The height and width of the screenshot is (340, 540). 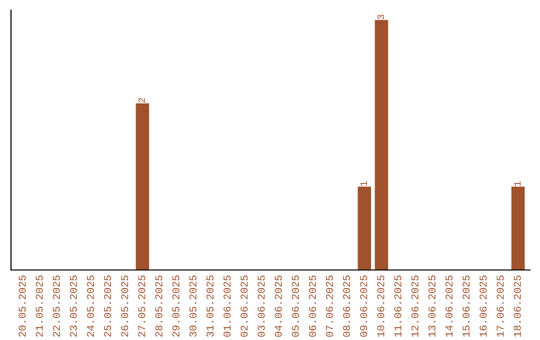 I want to click on x-tick-label: 26.05.2025, so click(x=124, y=306).